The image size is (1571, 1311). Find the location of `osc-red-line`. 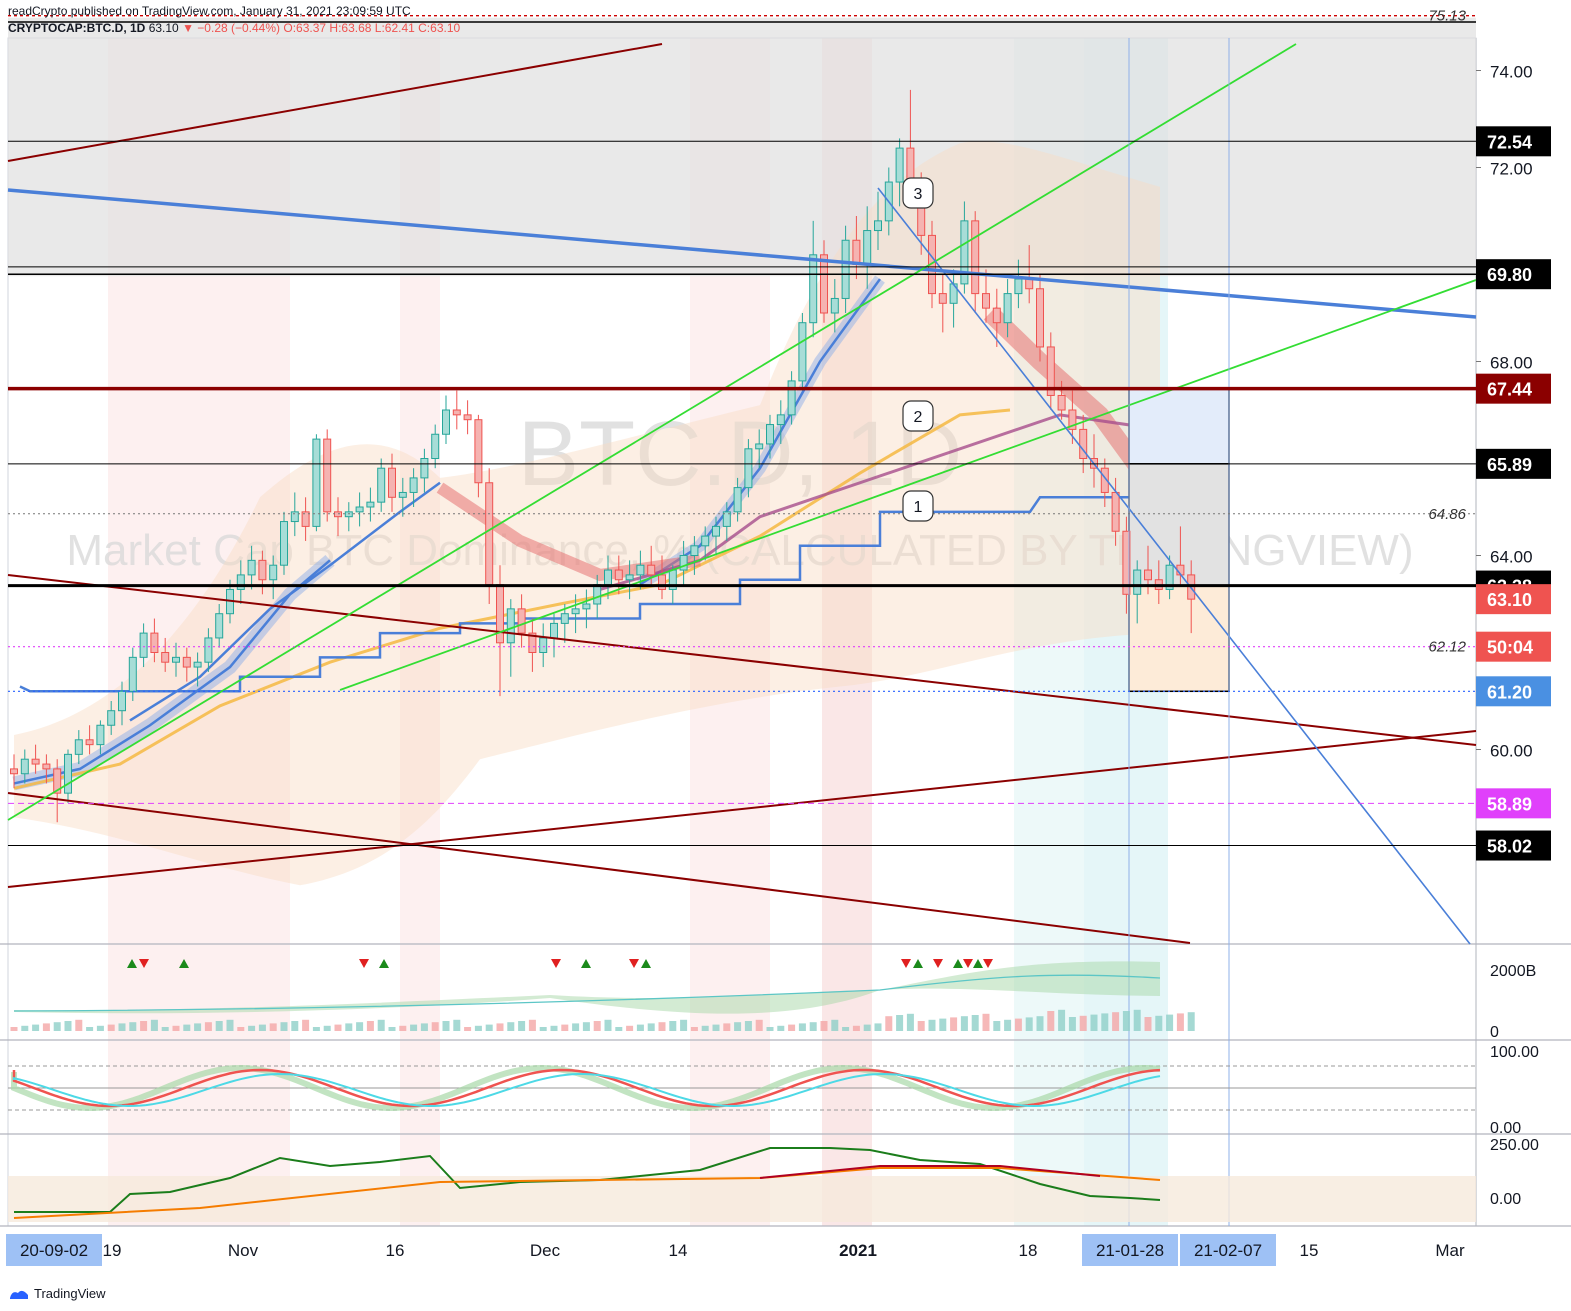

osc-red-line is located at coordinates (930, 1172).